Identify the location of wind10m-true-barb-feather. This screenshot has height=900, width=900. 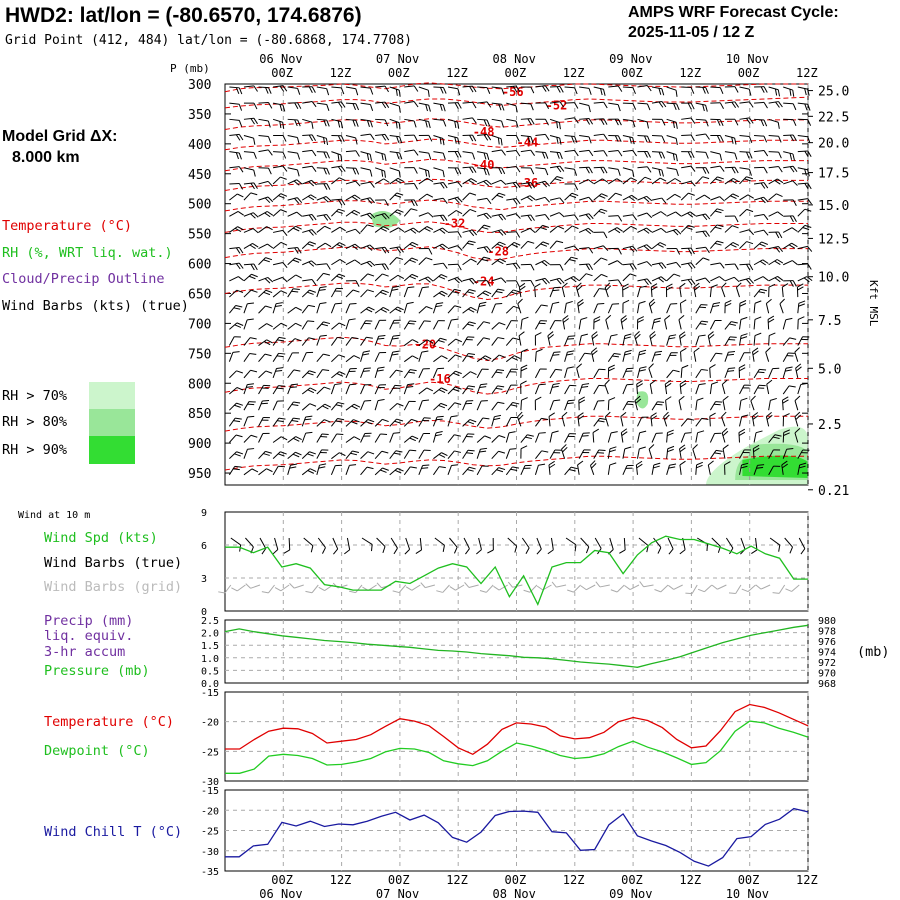
(264, 551).